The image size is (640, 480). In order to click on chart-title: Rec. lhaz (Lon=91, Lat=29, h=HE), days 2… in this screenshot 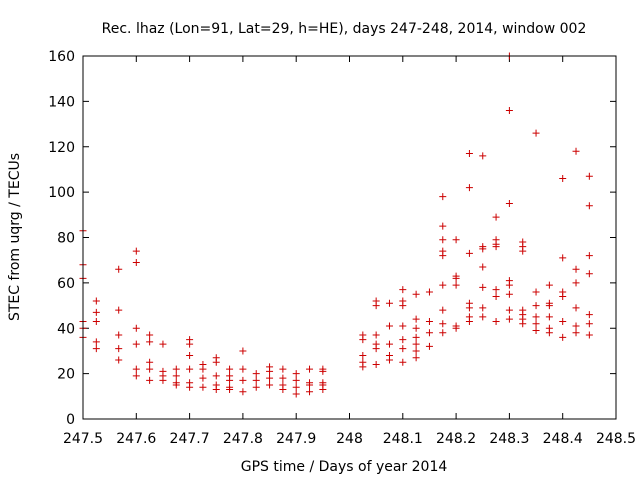, I will do `click(344, 29)`.